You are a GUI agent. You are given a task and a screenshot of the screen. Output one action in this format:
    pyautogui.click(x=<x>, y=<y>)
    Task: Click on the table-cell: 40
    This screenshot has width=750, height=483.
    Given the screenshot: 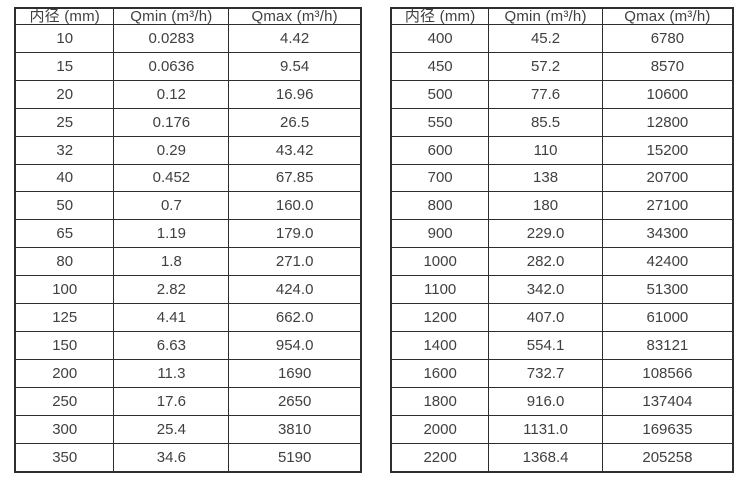 What is the action you would take?
    pyautogui.click(x=64, y=178)
    